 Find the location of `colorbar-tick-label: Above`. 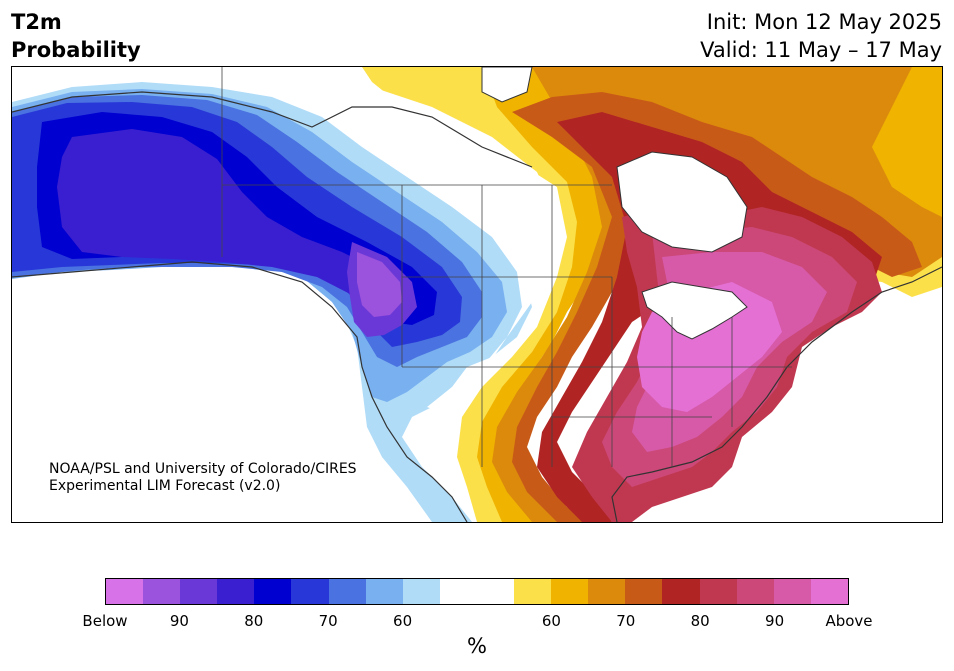

colorbar-tick-label: Above is located at coordinates (849, 621).